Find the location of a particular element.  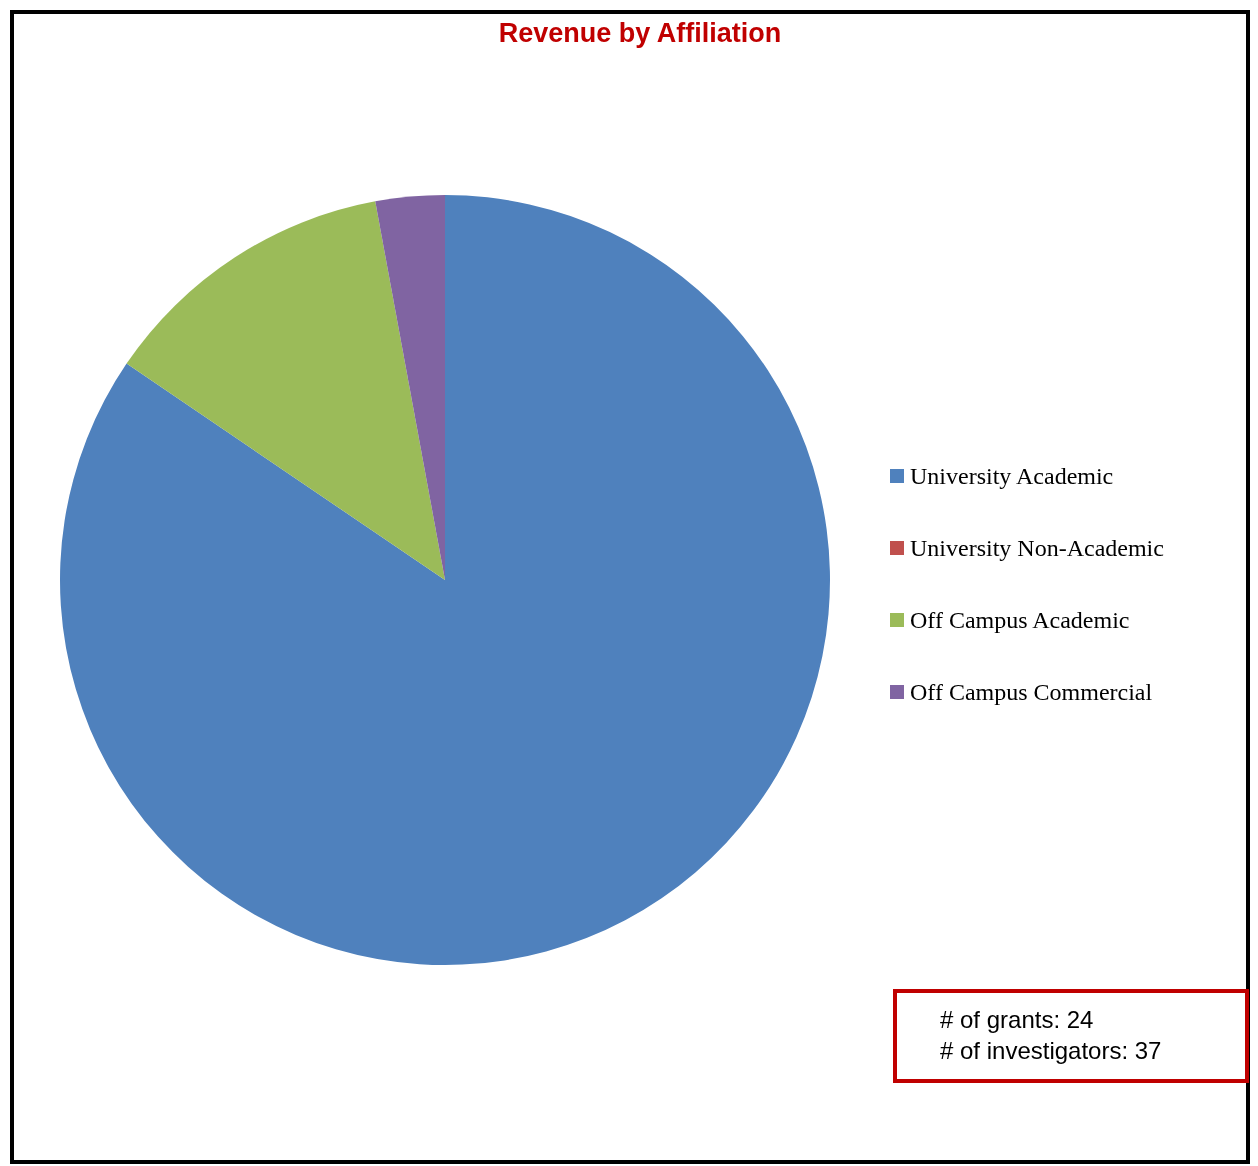

text: # of grants: 24 is located at coordinates (1017, 1019).